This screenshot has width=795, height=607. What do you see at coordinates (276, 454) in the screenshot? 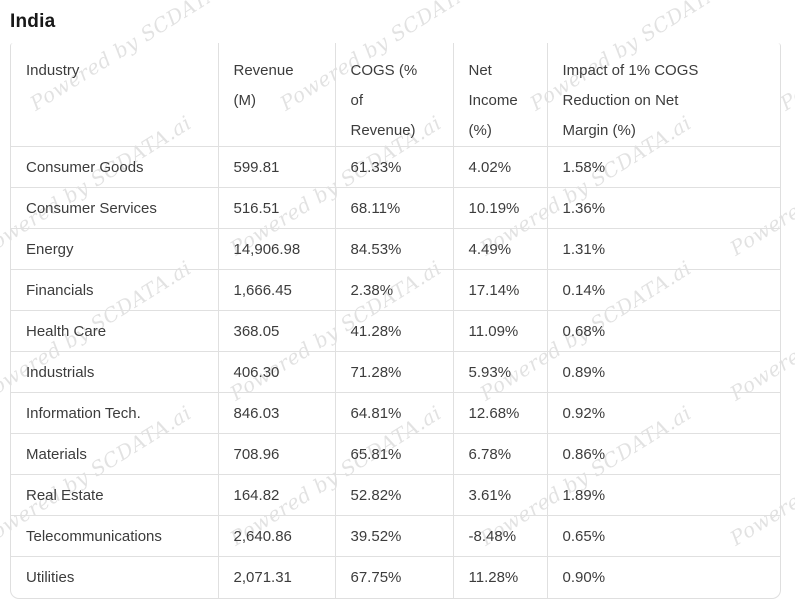
I see `value-cell: 708.96` at bounding box center [276, 454].